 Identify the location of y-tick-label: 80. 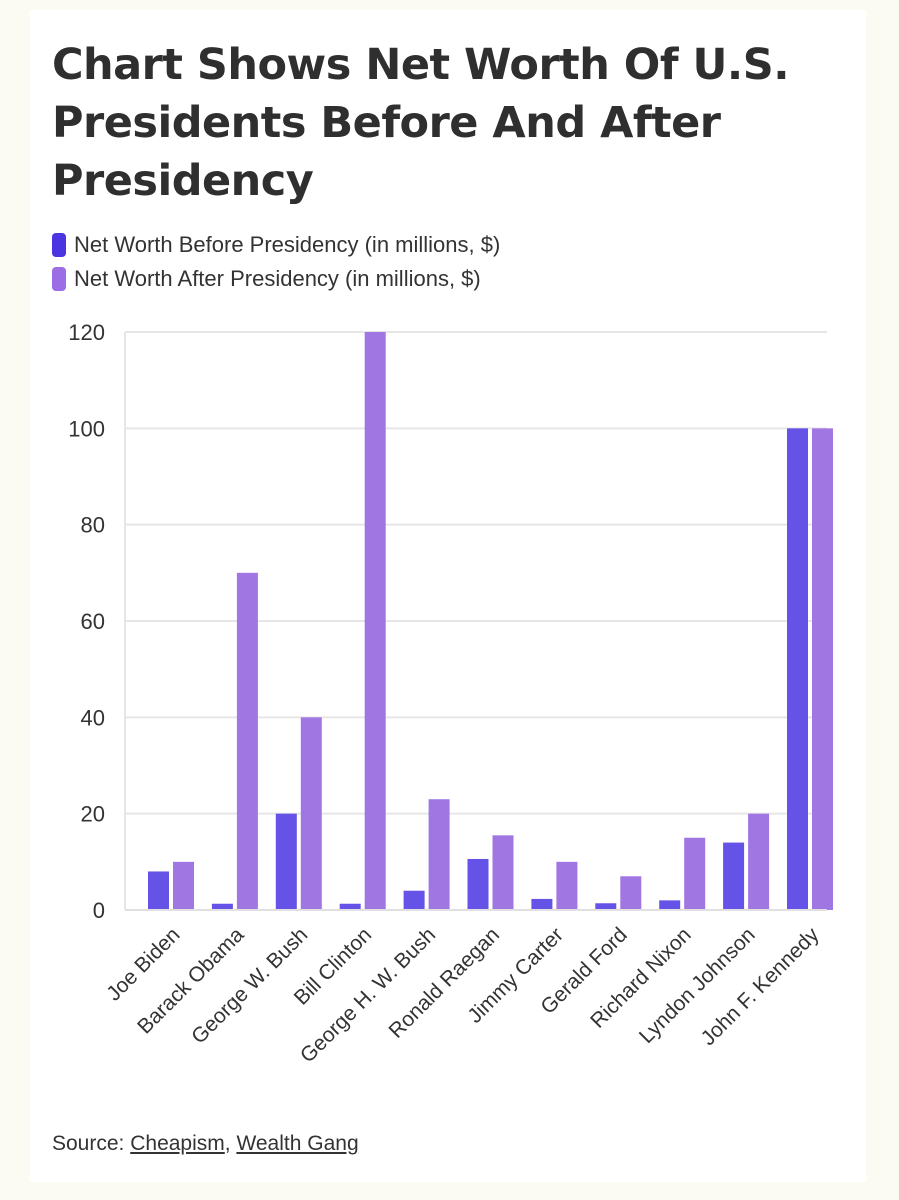
(93, 525).